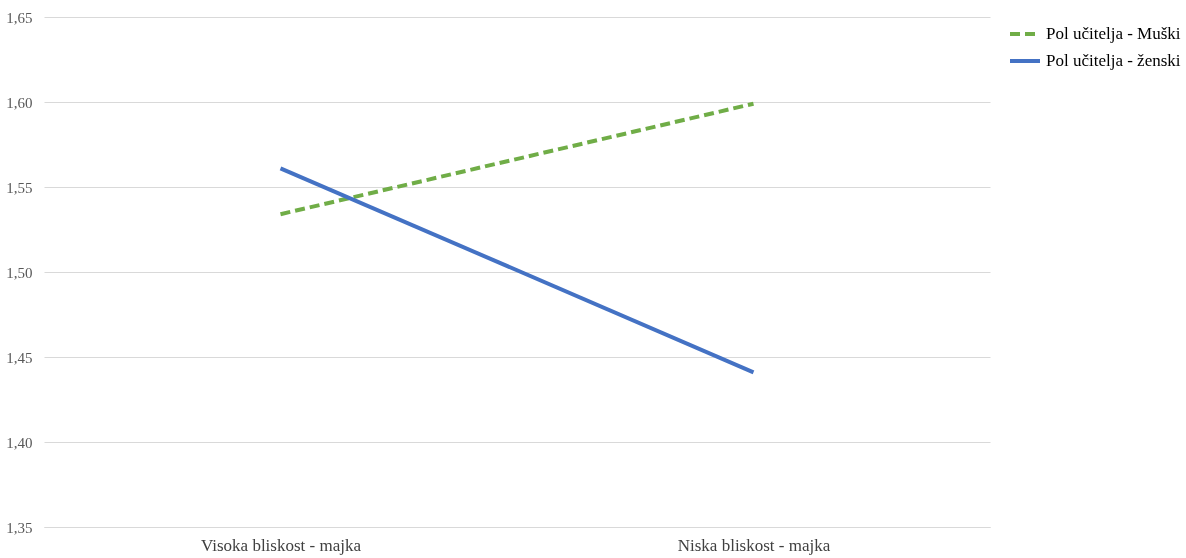 This screenshot has height=558, width=1186. What do you see at coordinates (19, 442) in the screenshot?
I see `y-tick-label: 1,40` at bounding box center [19, 442].